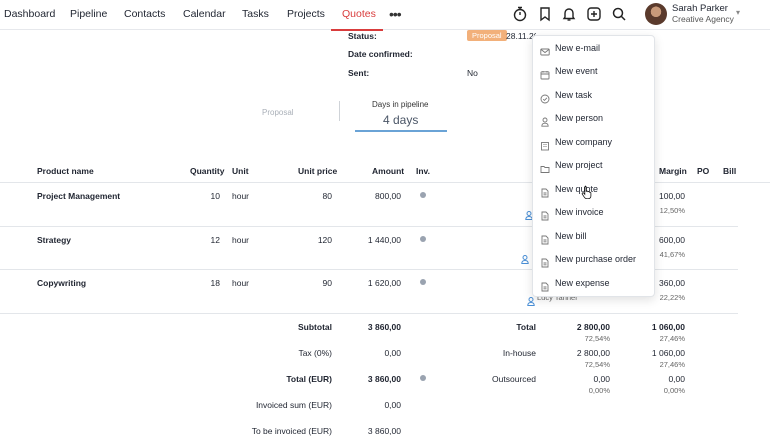  What do you see at coordinates (593, 237) in the screenshot?
I see `menu-item-new-bill: New bill` at bounding box center [593, 237].